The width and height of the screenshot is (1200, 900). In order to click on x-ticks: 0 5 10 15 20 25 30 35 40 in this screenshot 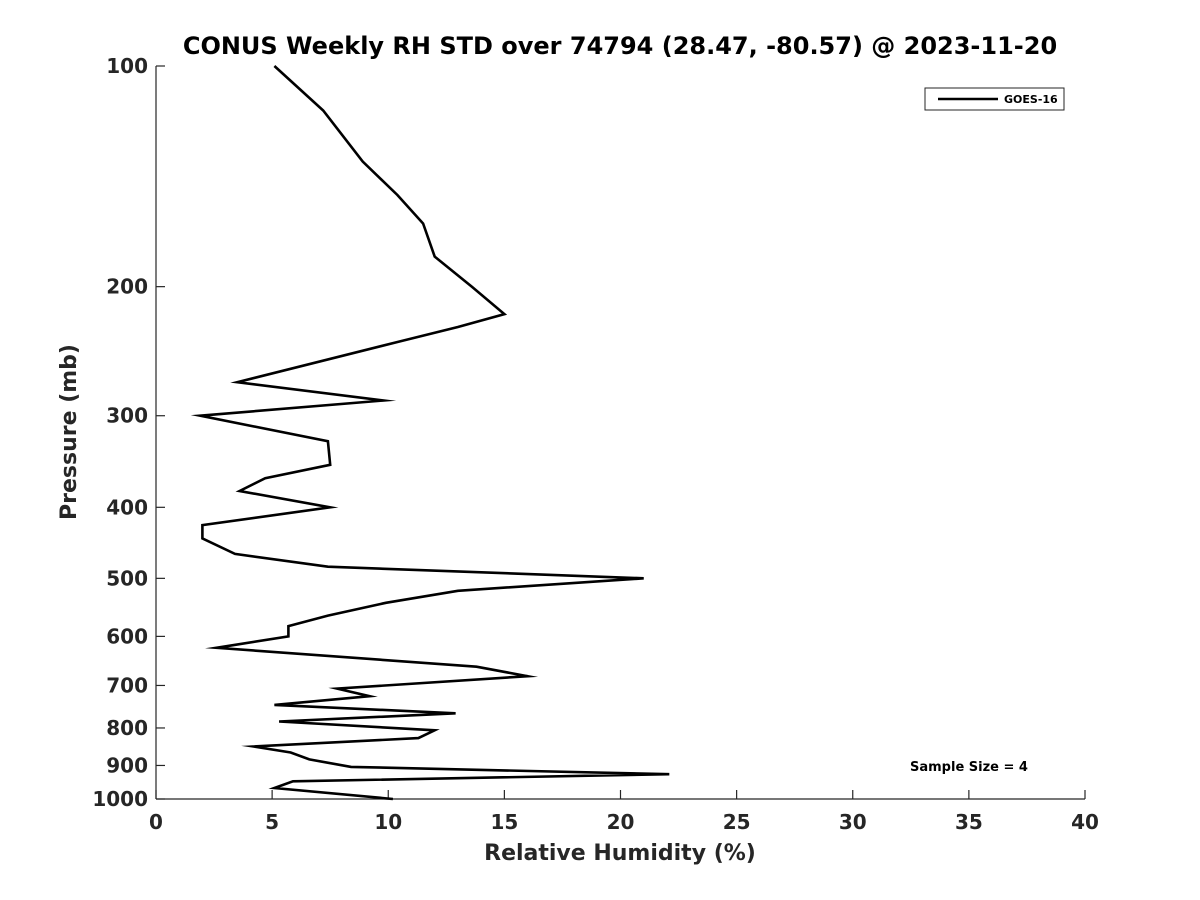, I will do `click(624, 812)`.